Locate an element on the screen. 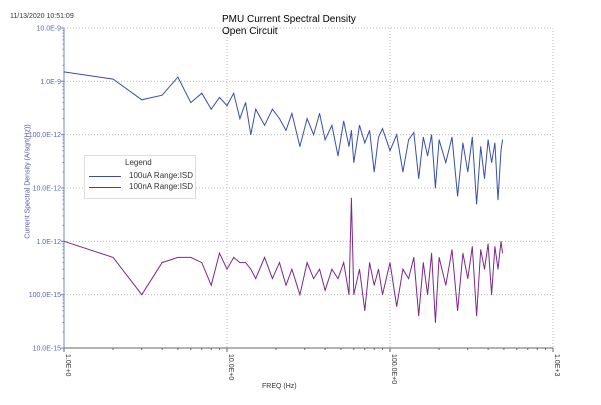  x-tick-label: 100.0E+0 is located at coordinates (393, 369).